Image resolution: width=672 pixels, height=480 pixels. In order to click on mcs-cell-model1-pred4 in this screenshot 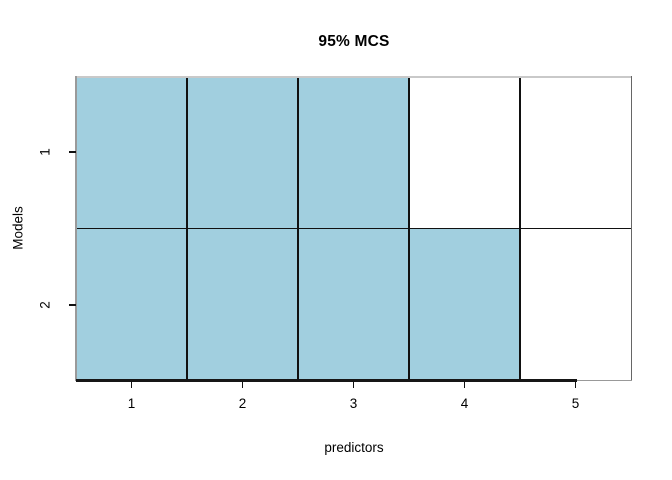, I will do `click(464, 152)`.